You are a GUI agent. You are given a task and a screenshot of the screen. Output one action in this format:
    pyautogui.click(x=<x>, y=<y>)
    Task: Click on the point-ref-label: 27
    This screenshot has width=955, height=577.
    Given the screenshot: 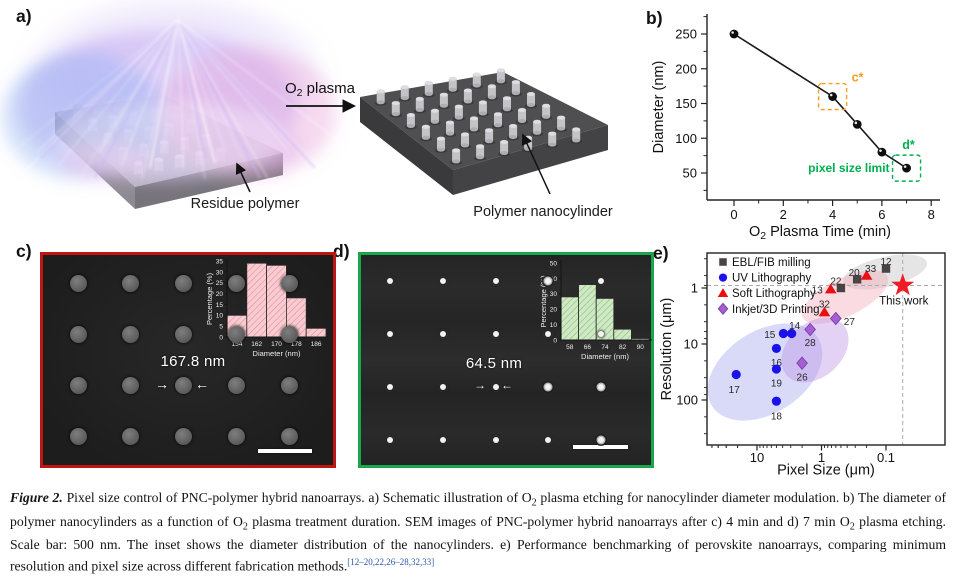 What is the action you would take?
    pyautogui.click(x=850, y=322)
    